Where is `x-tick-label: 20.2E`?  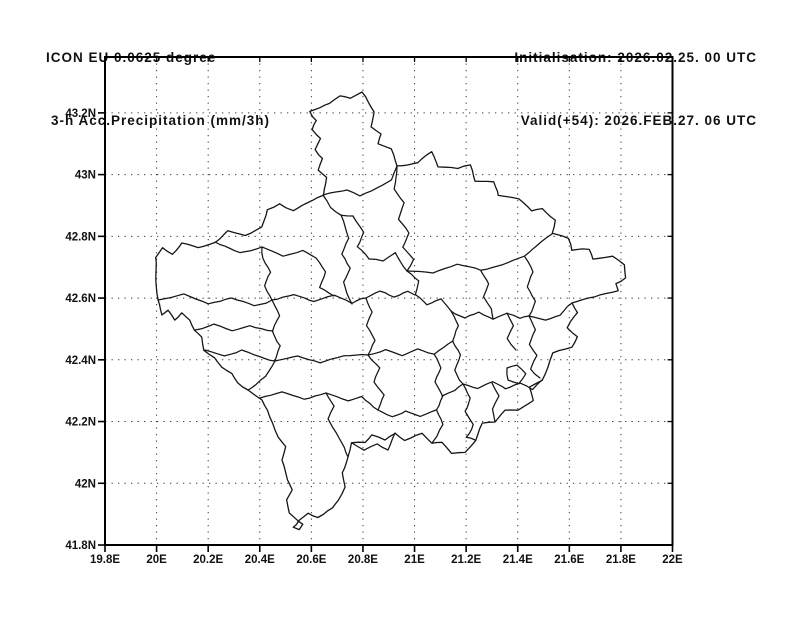 x-tick-label: 20.2E is located at coordinates (208, 560).